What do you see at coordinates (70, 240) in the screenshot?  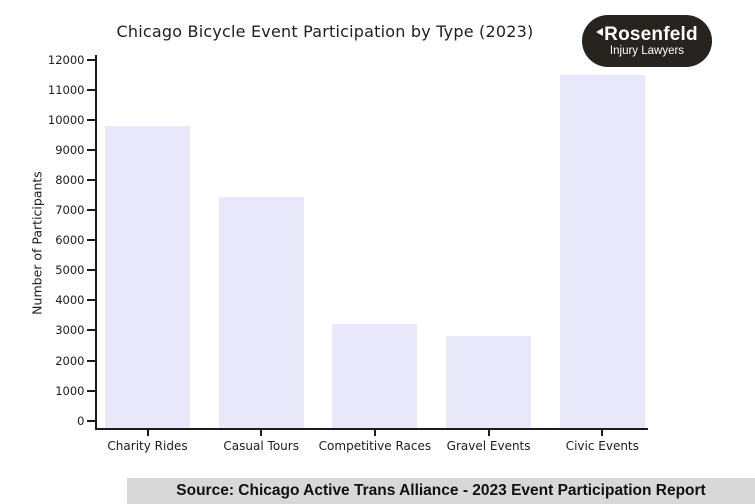 I see `y-tick-label: 6000` at bounding box center [70, 240].